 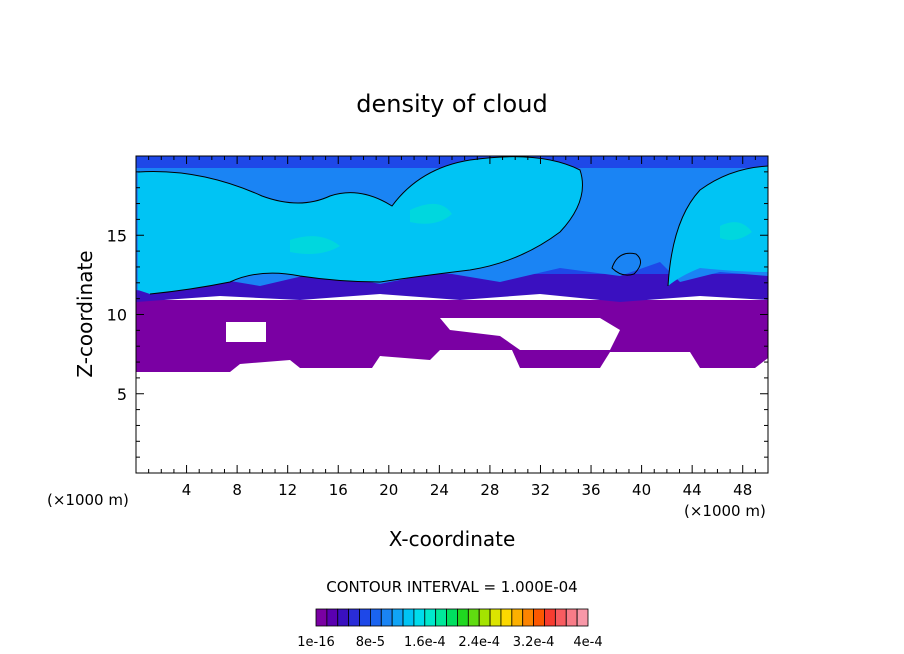 I want to click on colorbar-tick-label: 4e-4, so click(x=587, y=642).